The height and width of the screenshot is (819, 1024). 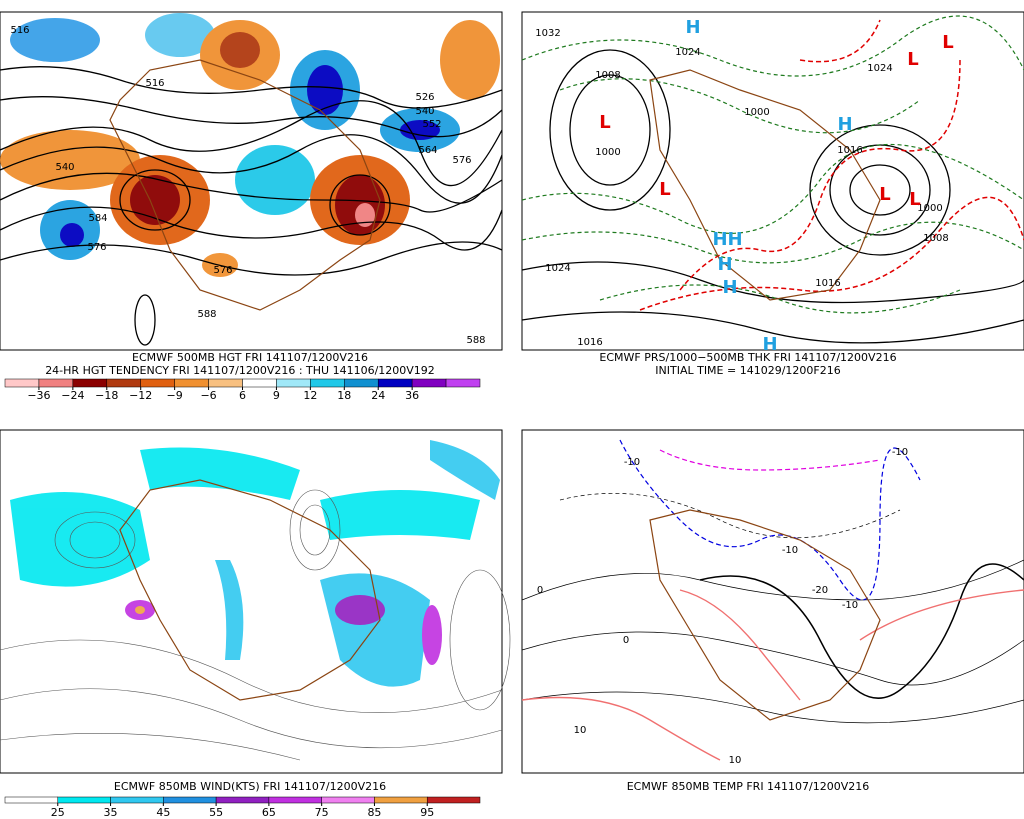 I want to click on colorbar-label: 25, so click(x=58, y=812).